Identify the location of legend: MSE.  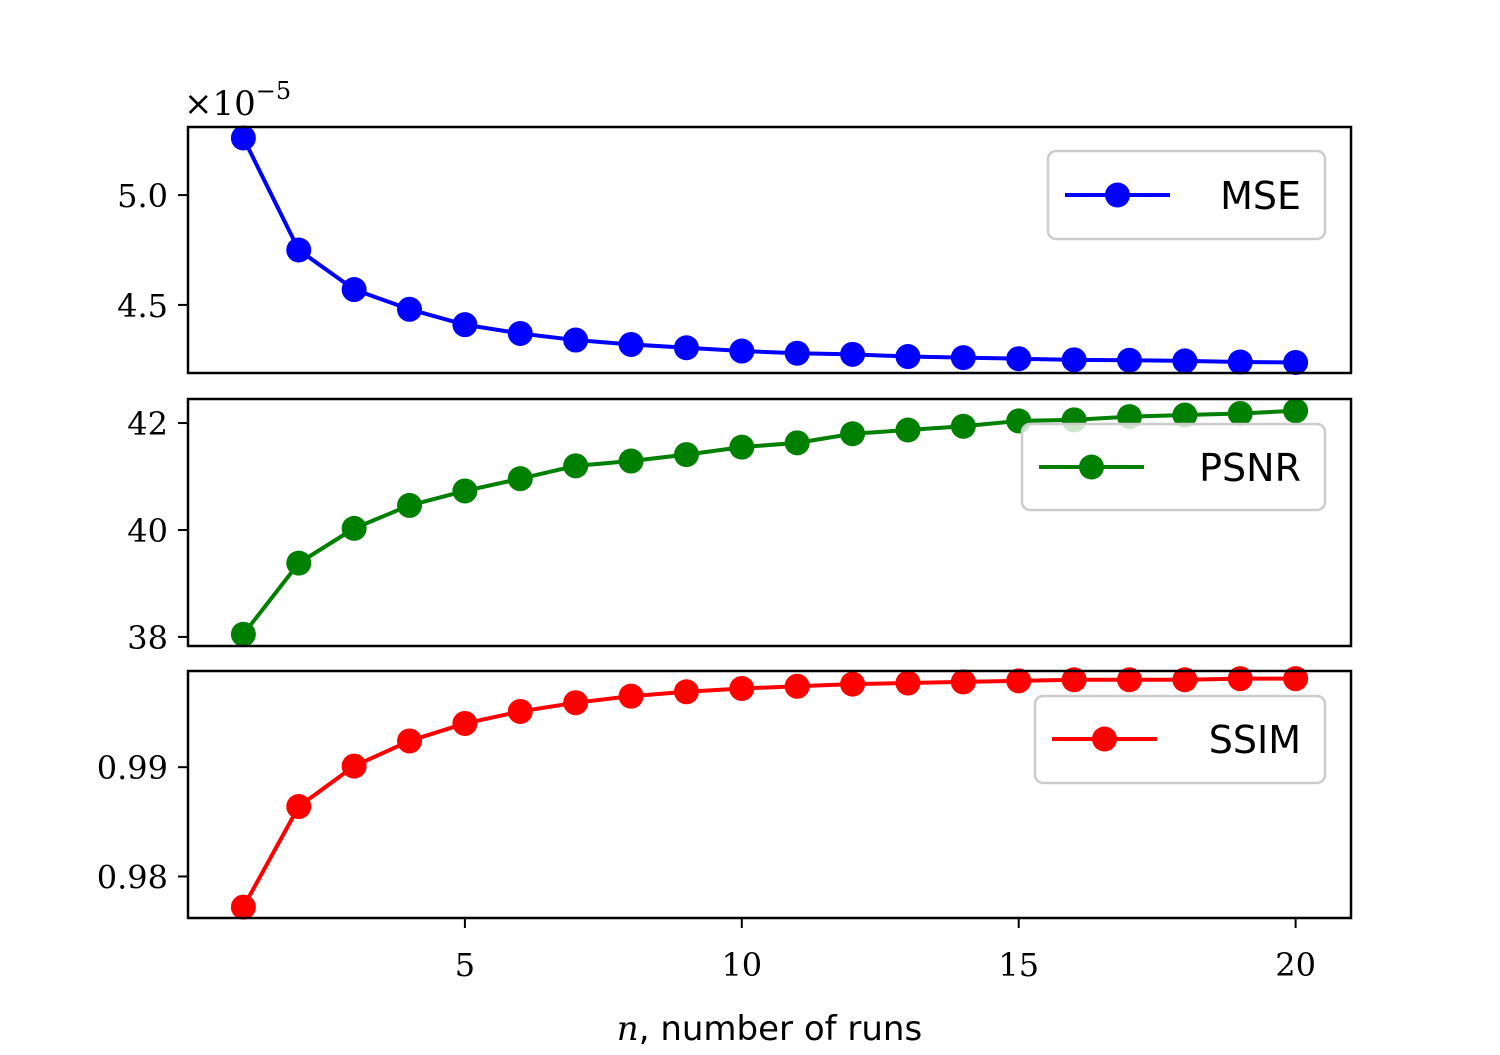
(1186, 195).